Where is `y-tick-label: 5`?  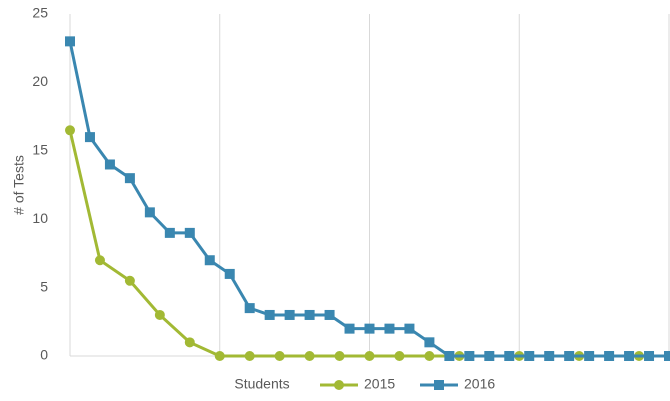
y-tick-label: 5 is located at coordinates (44, 286).